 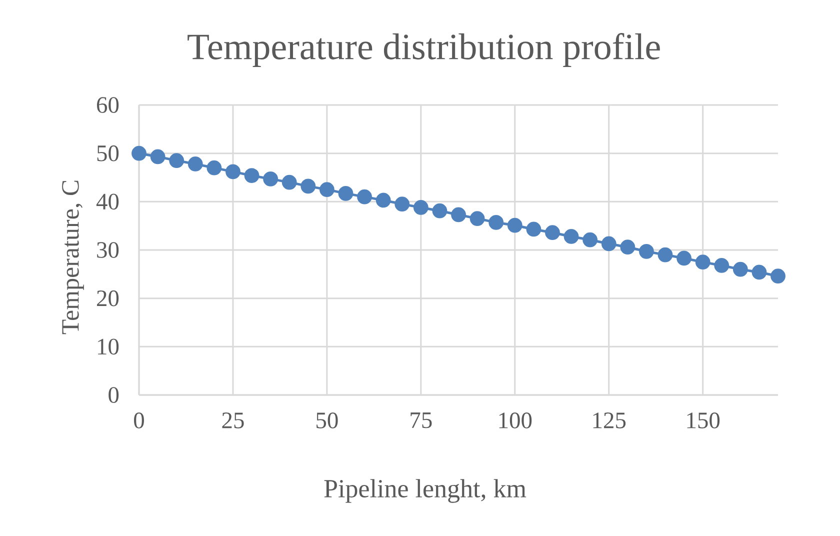 What do you see at coordinates (108, 298) in the screenshot?
I see `y-tick-label: 20` at bounding box center [108, 298].